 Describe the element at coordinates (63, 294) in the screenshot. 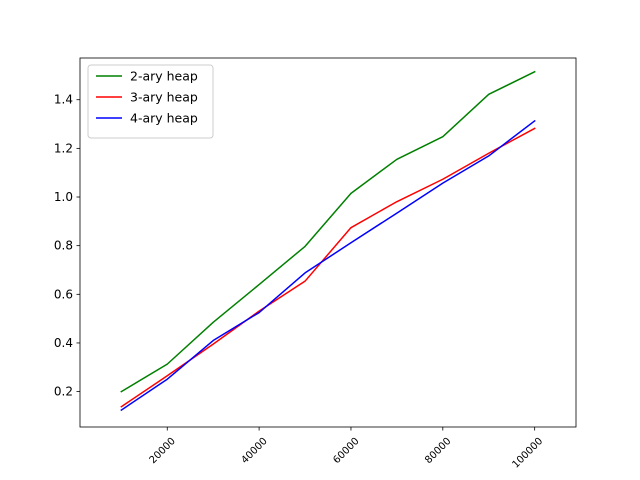

I see `y-tick-label: 0.6` at that location.